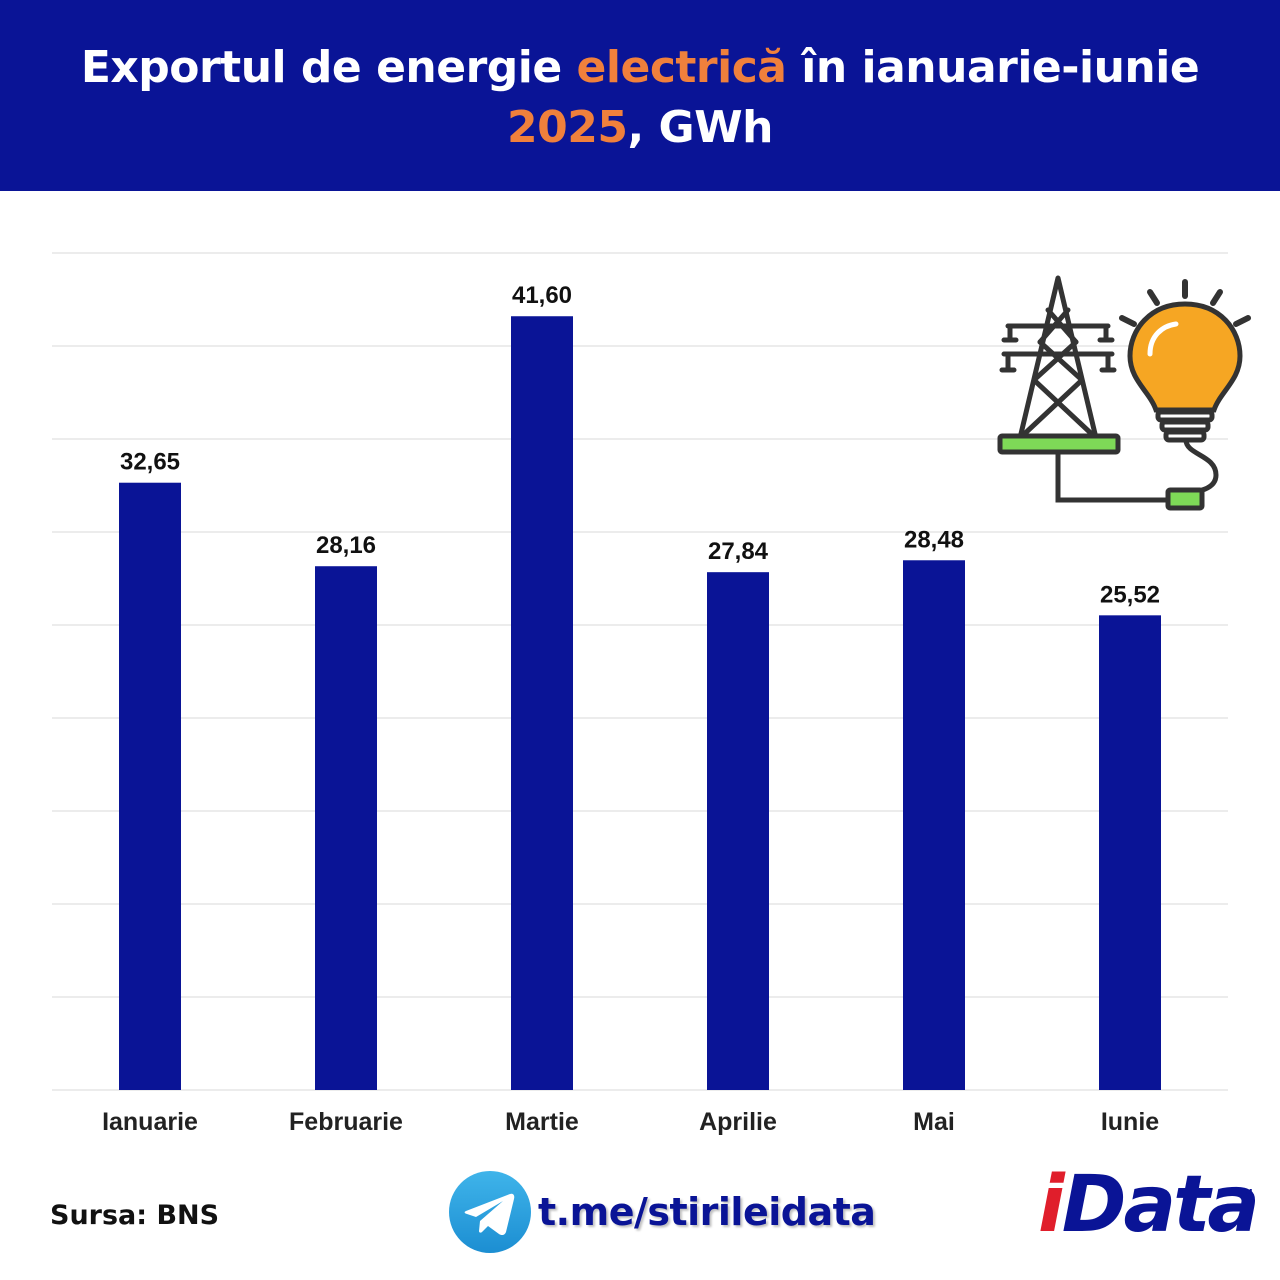  I want to click on value-label-martie: 41,60, so click(542, 295).